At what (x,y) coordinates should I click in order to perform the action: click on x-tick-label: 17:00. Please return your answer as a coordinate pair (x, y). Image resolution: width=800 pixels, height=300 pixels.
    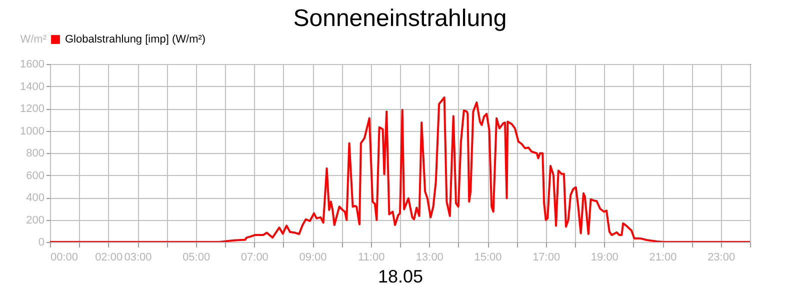
    Looking at the image, I should click on (546, 258).